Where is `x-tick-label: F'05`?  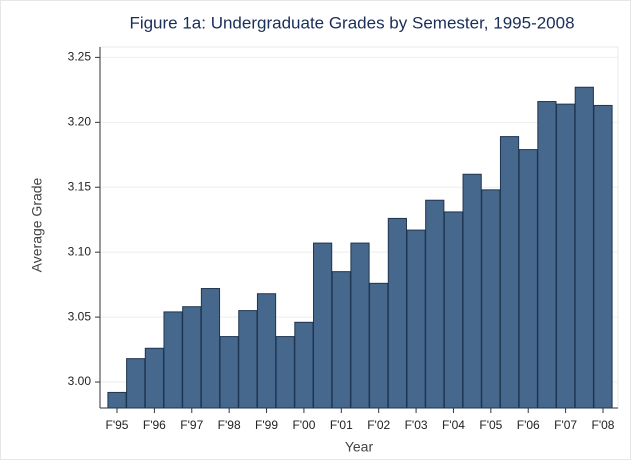 x-tick-label: F'05 is located at coordinates (490, 425).